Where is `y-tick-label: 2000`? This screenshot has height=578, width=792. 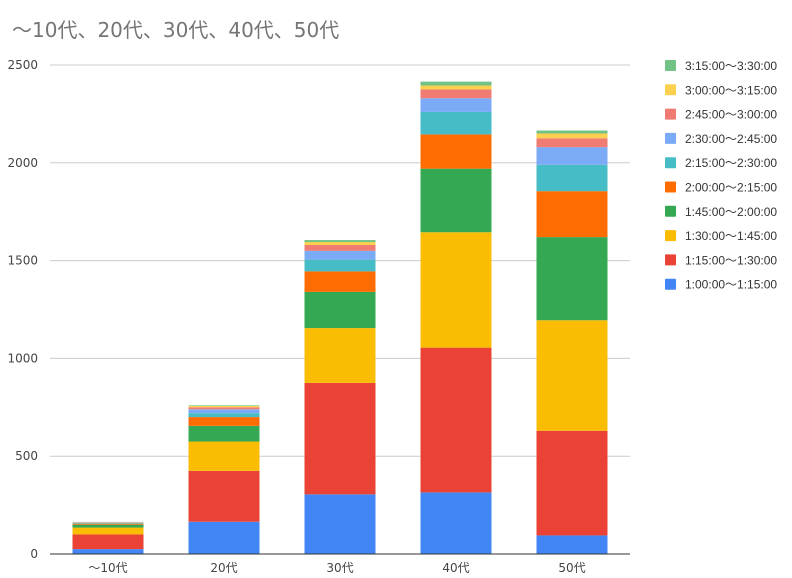
y-tick-label: 2000 is located at coordinates (22, 163).